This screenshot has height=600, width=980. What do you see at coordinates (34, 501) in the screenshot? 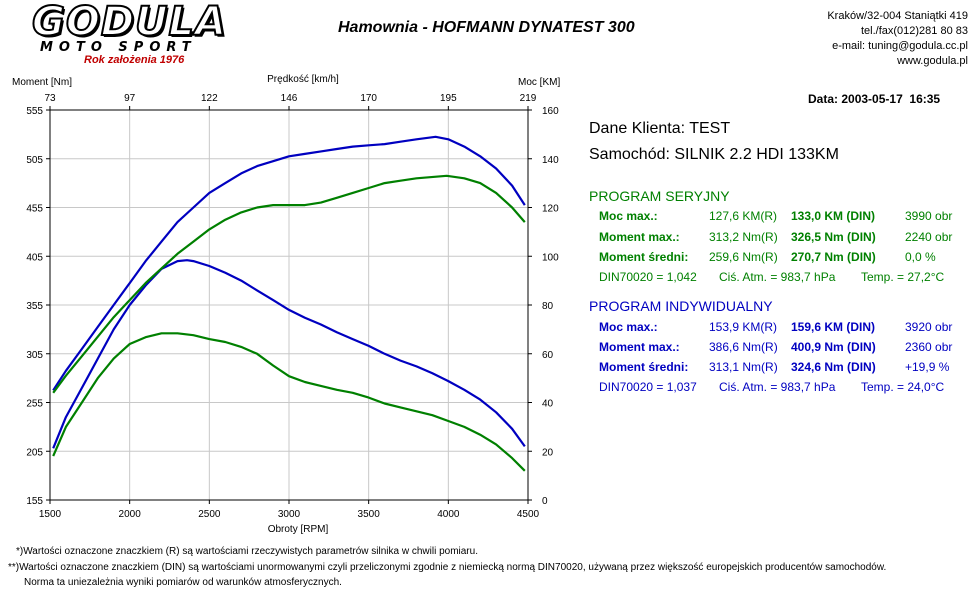
I see `y-left-tick-label: 155` at bounding box center [34, 501].